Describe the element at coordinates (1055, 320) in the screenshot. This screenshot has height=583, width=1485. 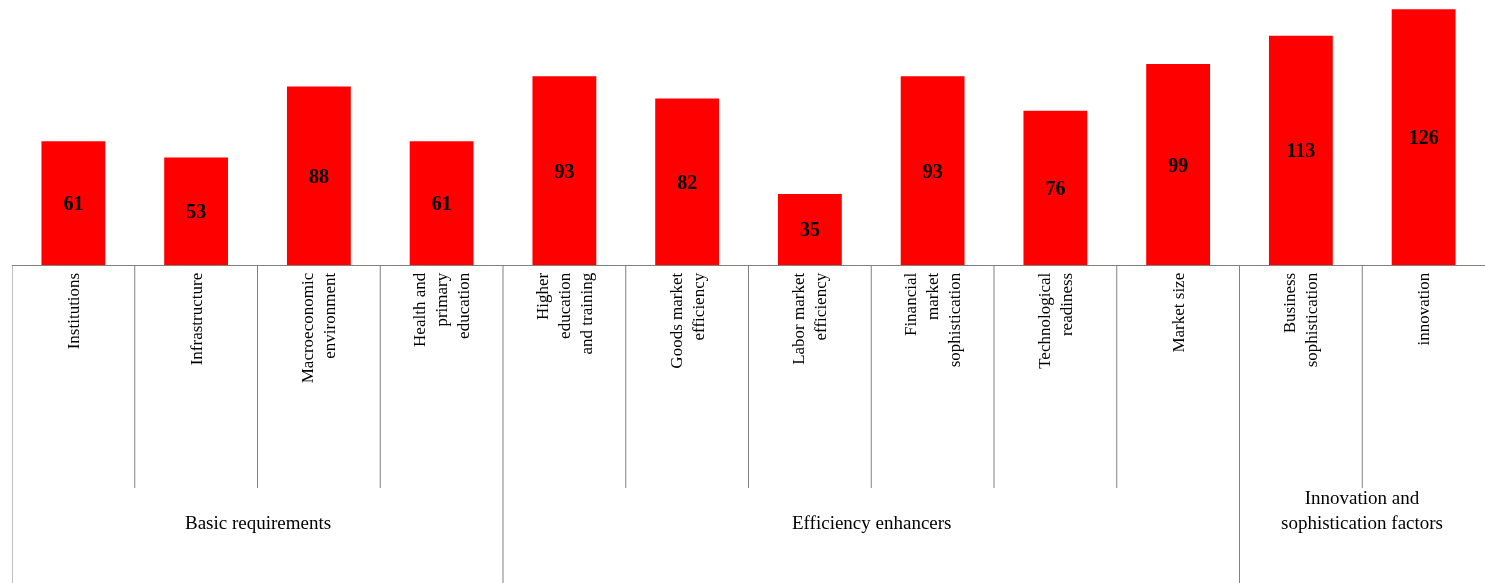
I see `x-tick-label: Technological readiness` at that location.